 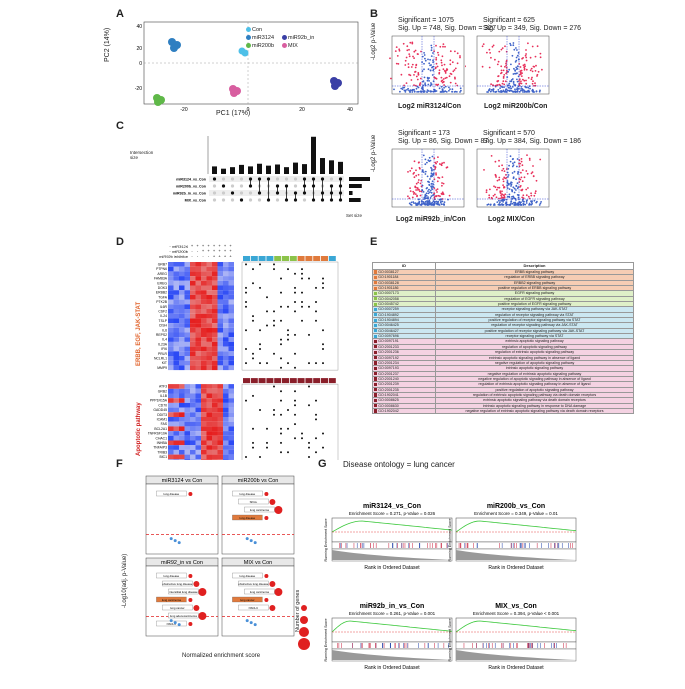 What do you see at coordinates (164, 424) in the screenshot?
I see `heatmap-bottom-gene-label: FAS` at bounding box center [164, 424].